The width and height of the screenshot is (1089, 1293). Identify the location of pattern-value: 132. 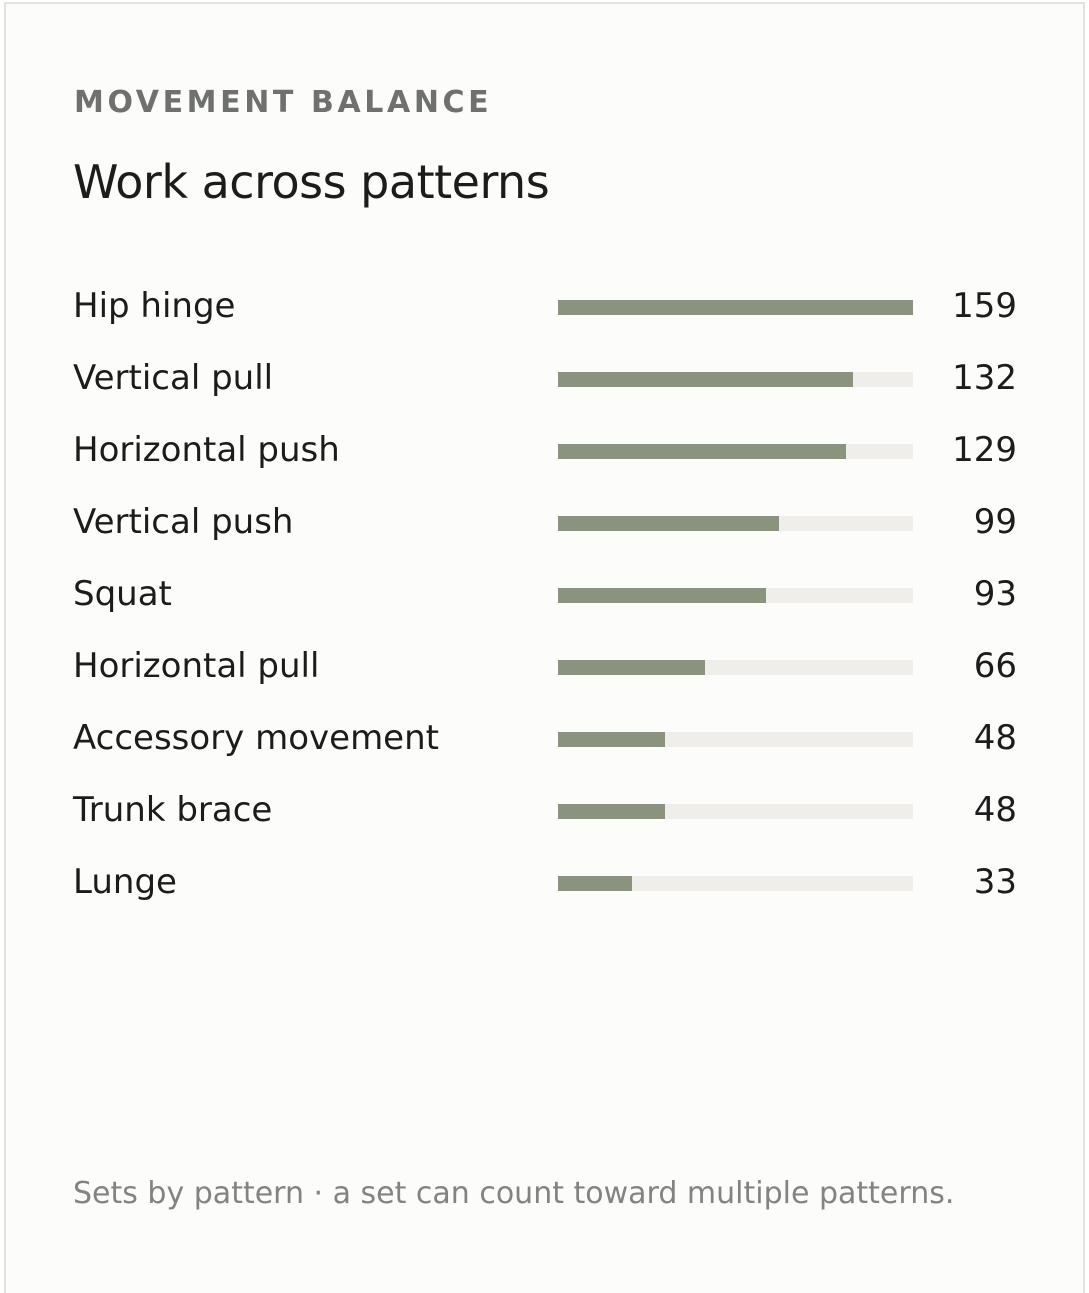
(984, 378).